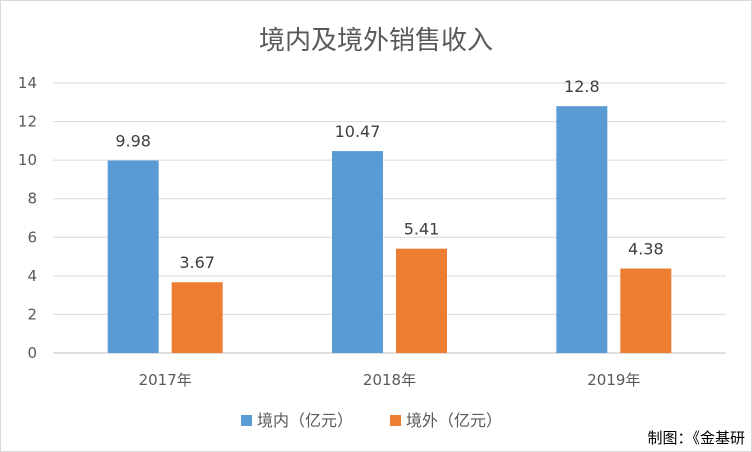 The width and height of the screenshot is (752, 452). What do you see at coordinates (305, 420) in the screenshot?
I see `legend-label: 境内（亿元）` at bounding box center [305, 420].